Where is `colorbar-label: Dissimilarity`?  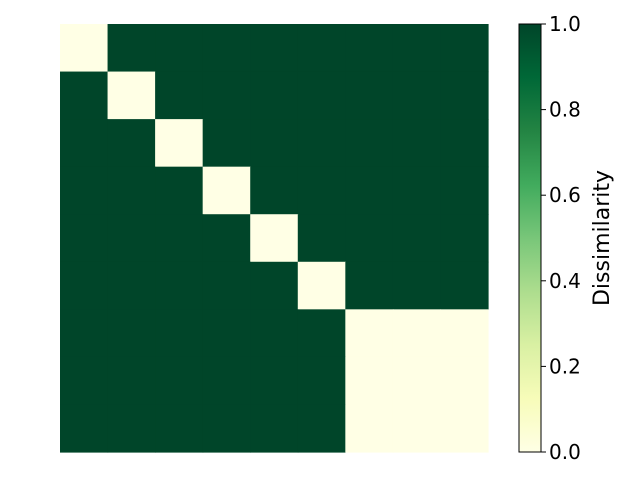 colorbar-label: Dissimilarity is located at coordinates (602, 238).